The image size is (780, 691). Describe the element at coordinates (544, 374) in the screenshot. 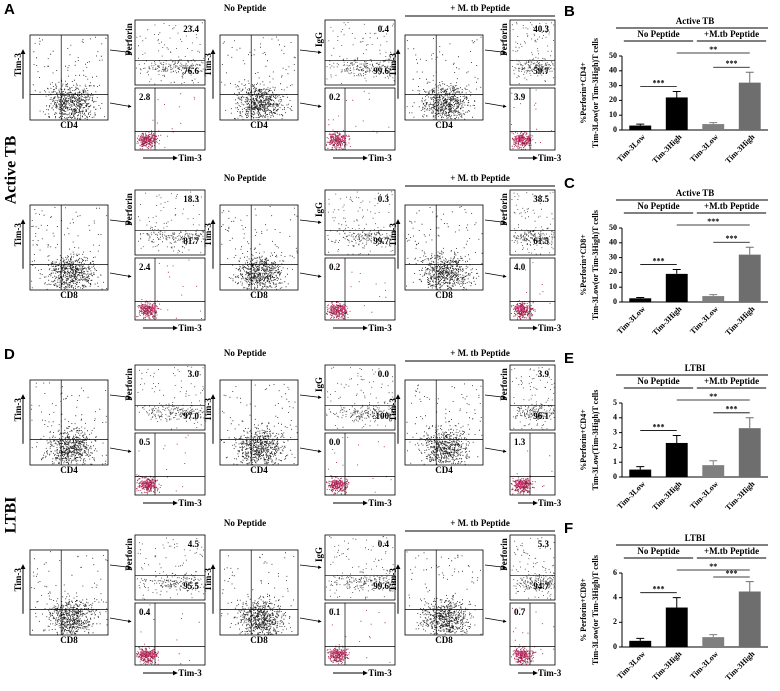

I see `quadrant-value: 3.9` at that location.